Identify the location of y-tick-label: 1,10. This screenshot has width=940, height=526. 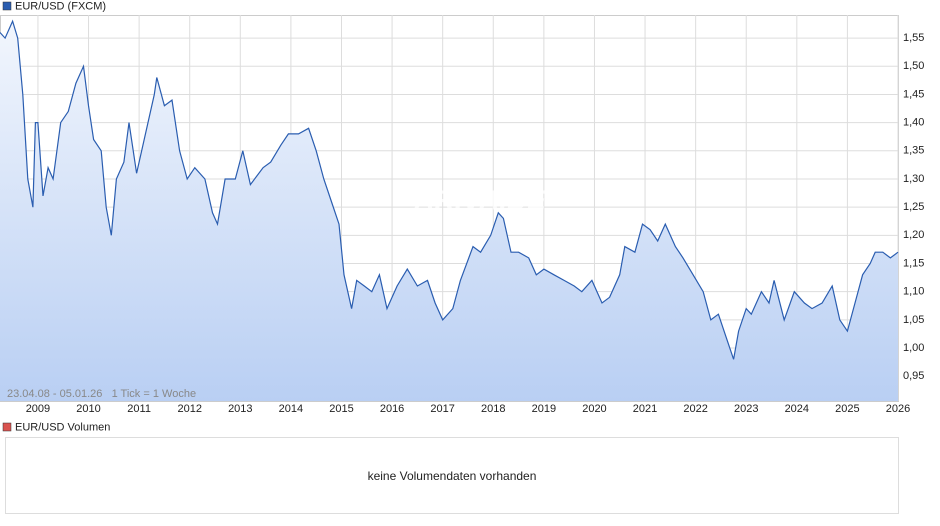
(913, 292).